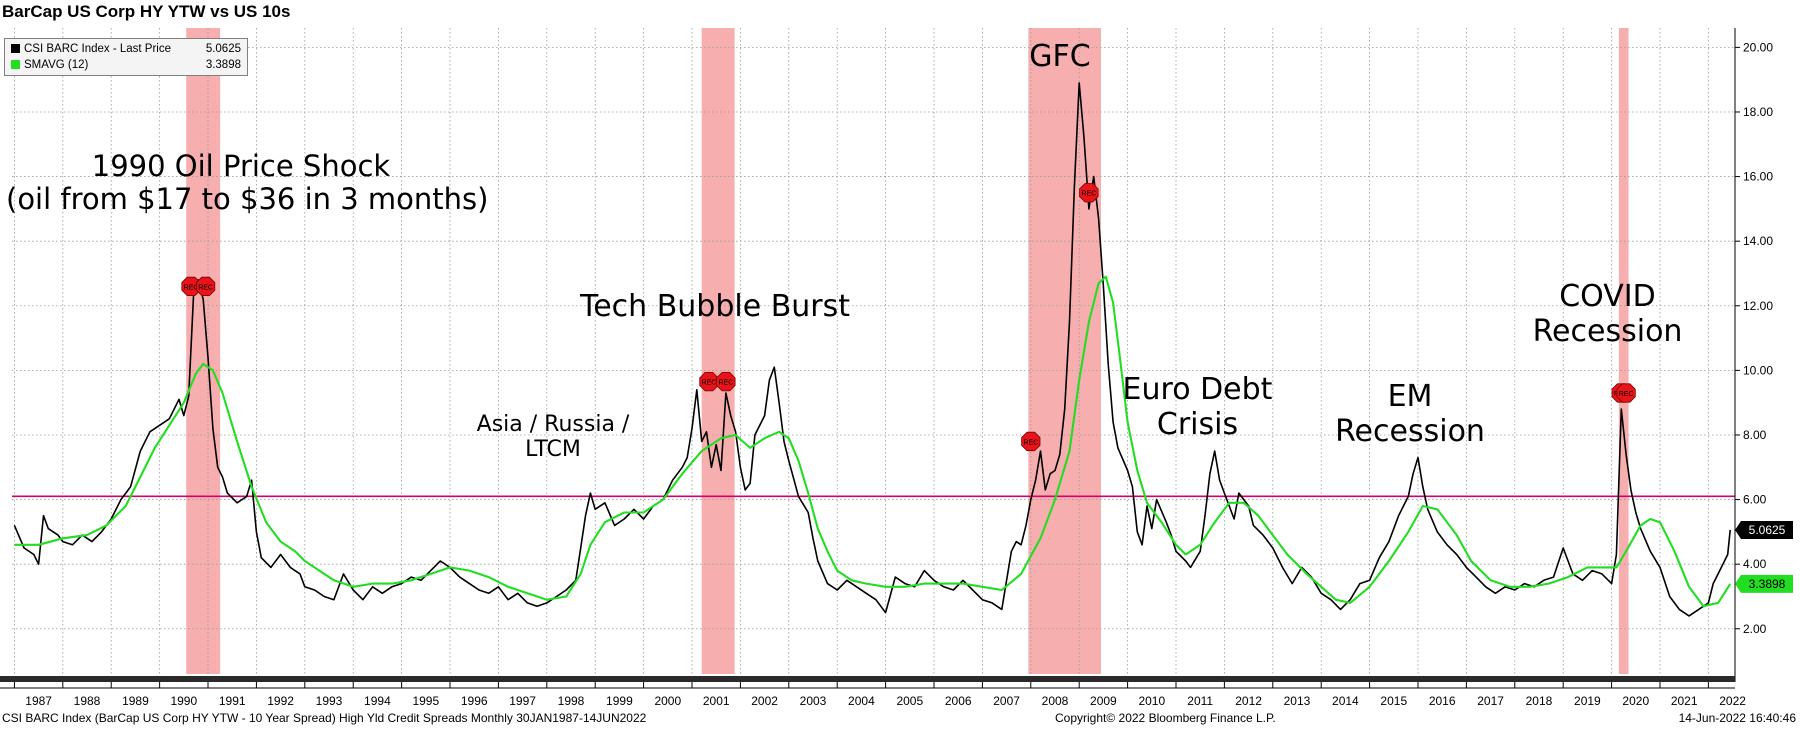  I want to click on x-tick-label-1: 1988, so click(87, 701).